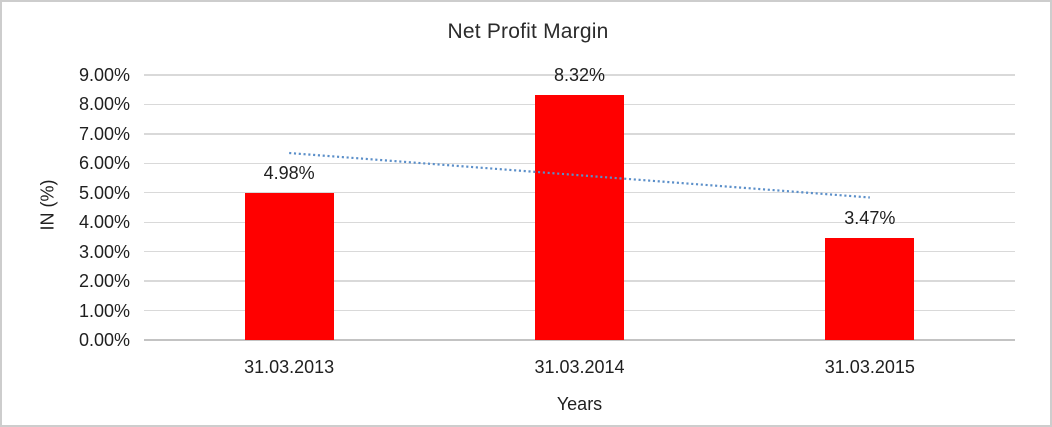  Describe the element at coordinates (870, 217) in the screenshot. I see `bar-value-label: 3.47%` at that location.